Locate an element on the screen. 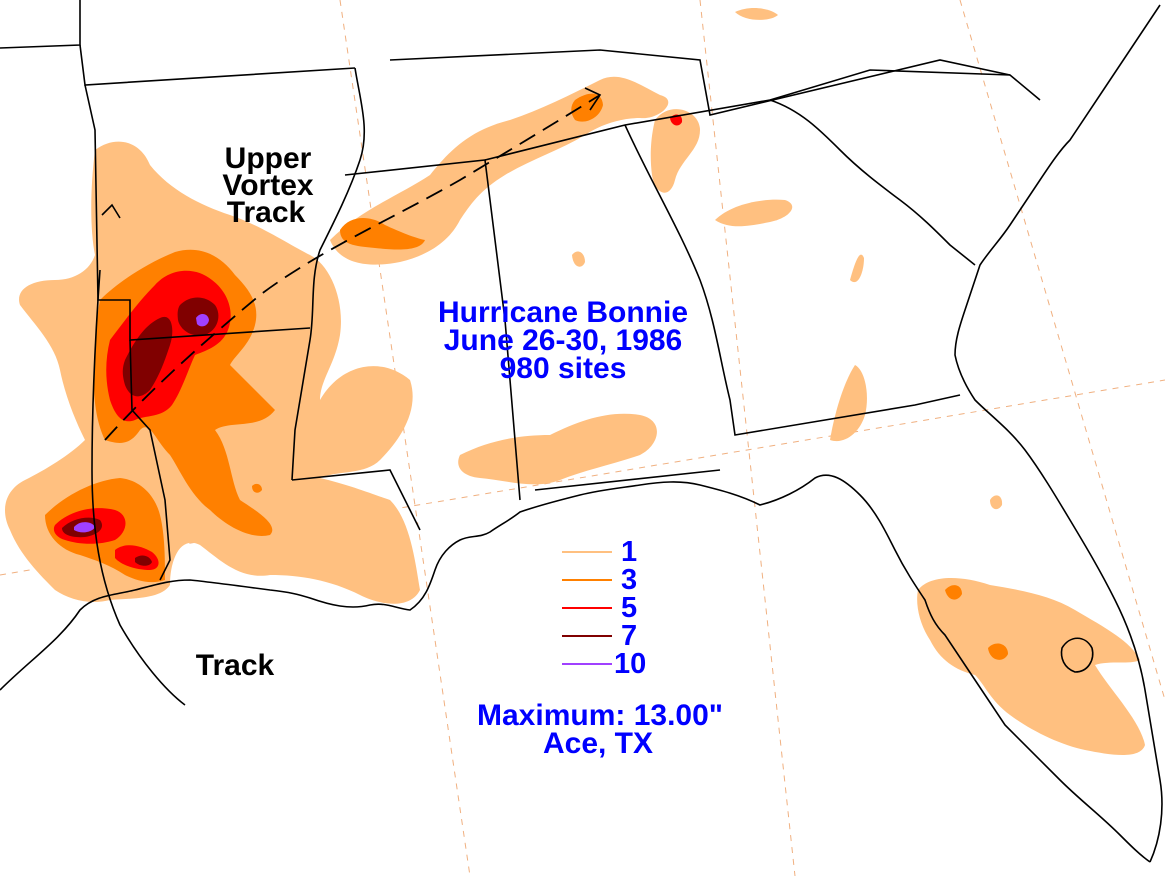 The width and height of the screenshot is (1165, 876). legend-label-7: 7 is located at coordinates (629, 636).